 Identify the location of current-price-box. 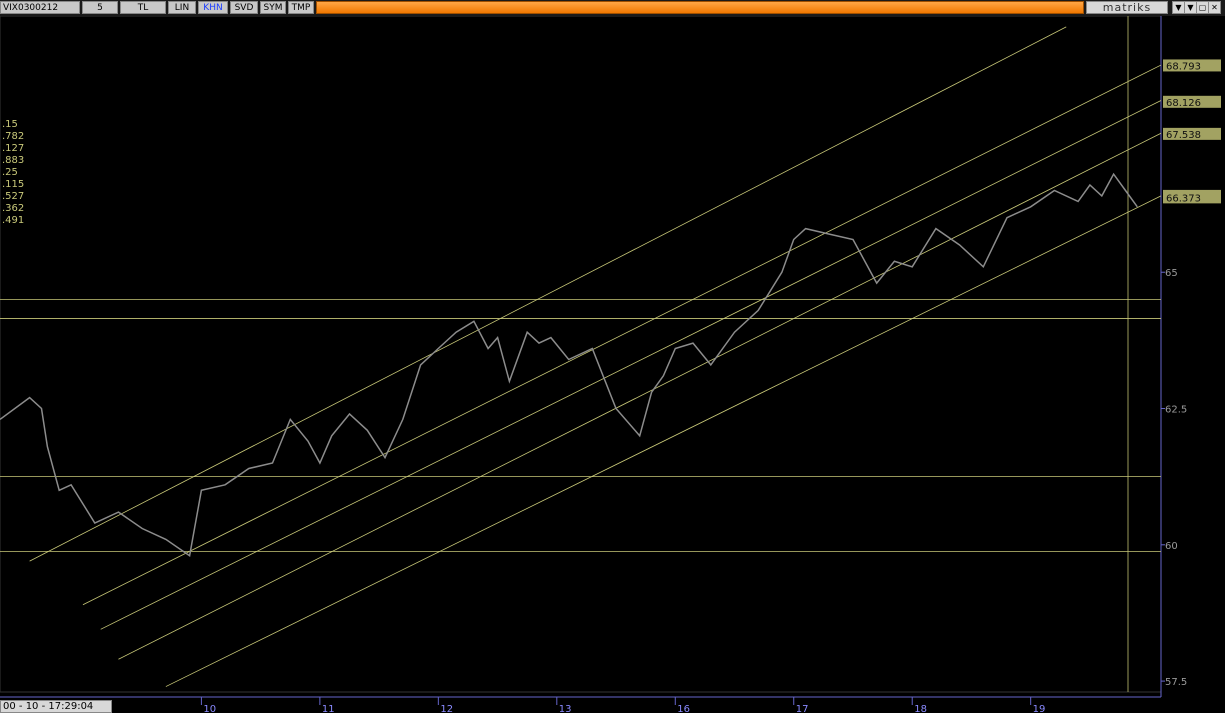
(1192, 197).